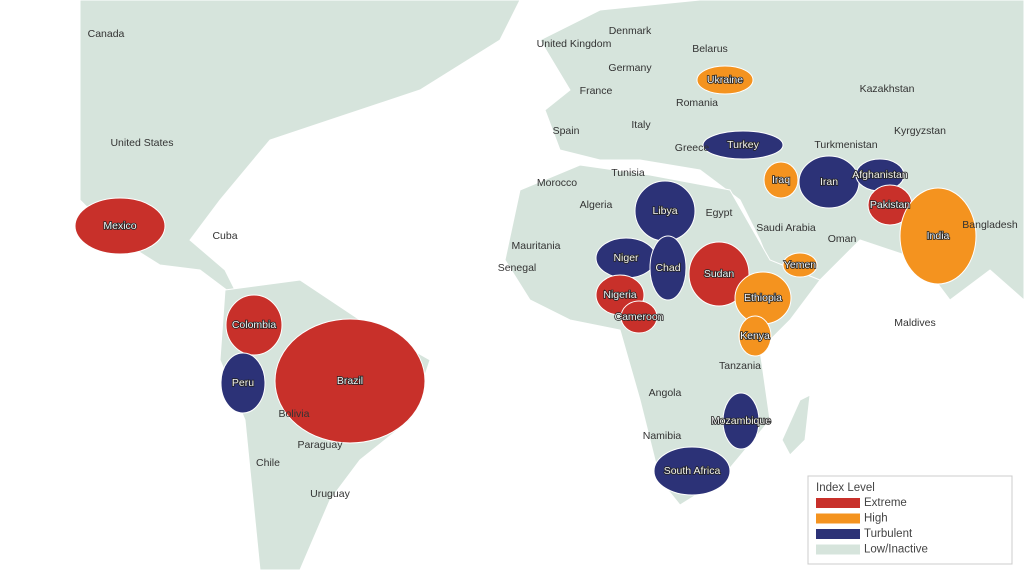 Image resolution: width=1024 pixels, height=570 pixels. Describe the element at coordinates (535, 246) in the screenshot. I see `country-label: Mauritania` at that location.